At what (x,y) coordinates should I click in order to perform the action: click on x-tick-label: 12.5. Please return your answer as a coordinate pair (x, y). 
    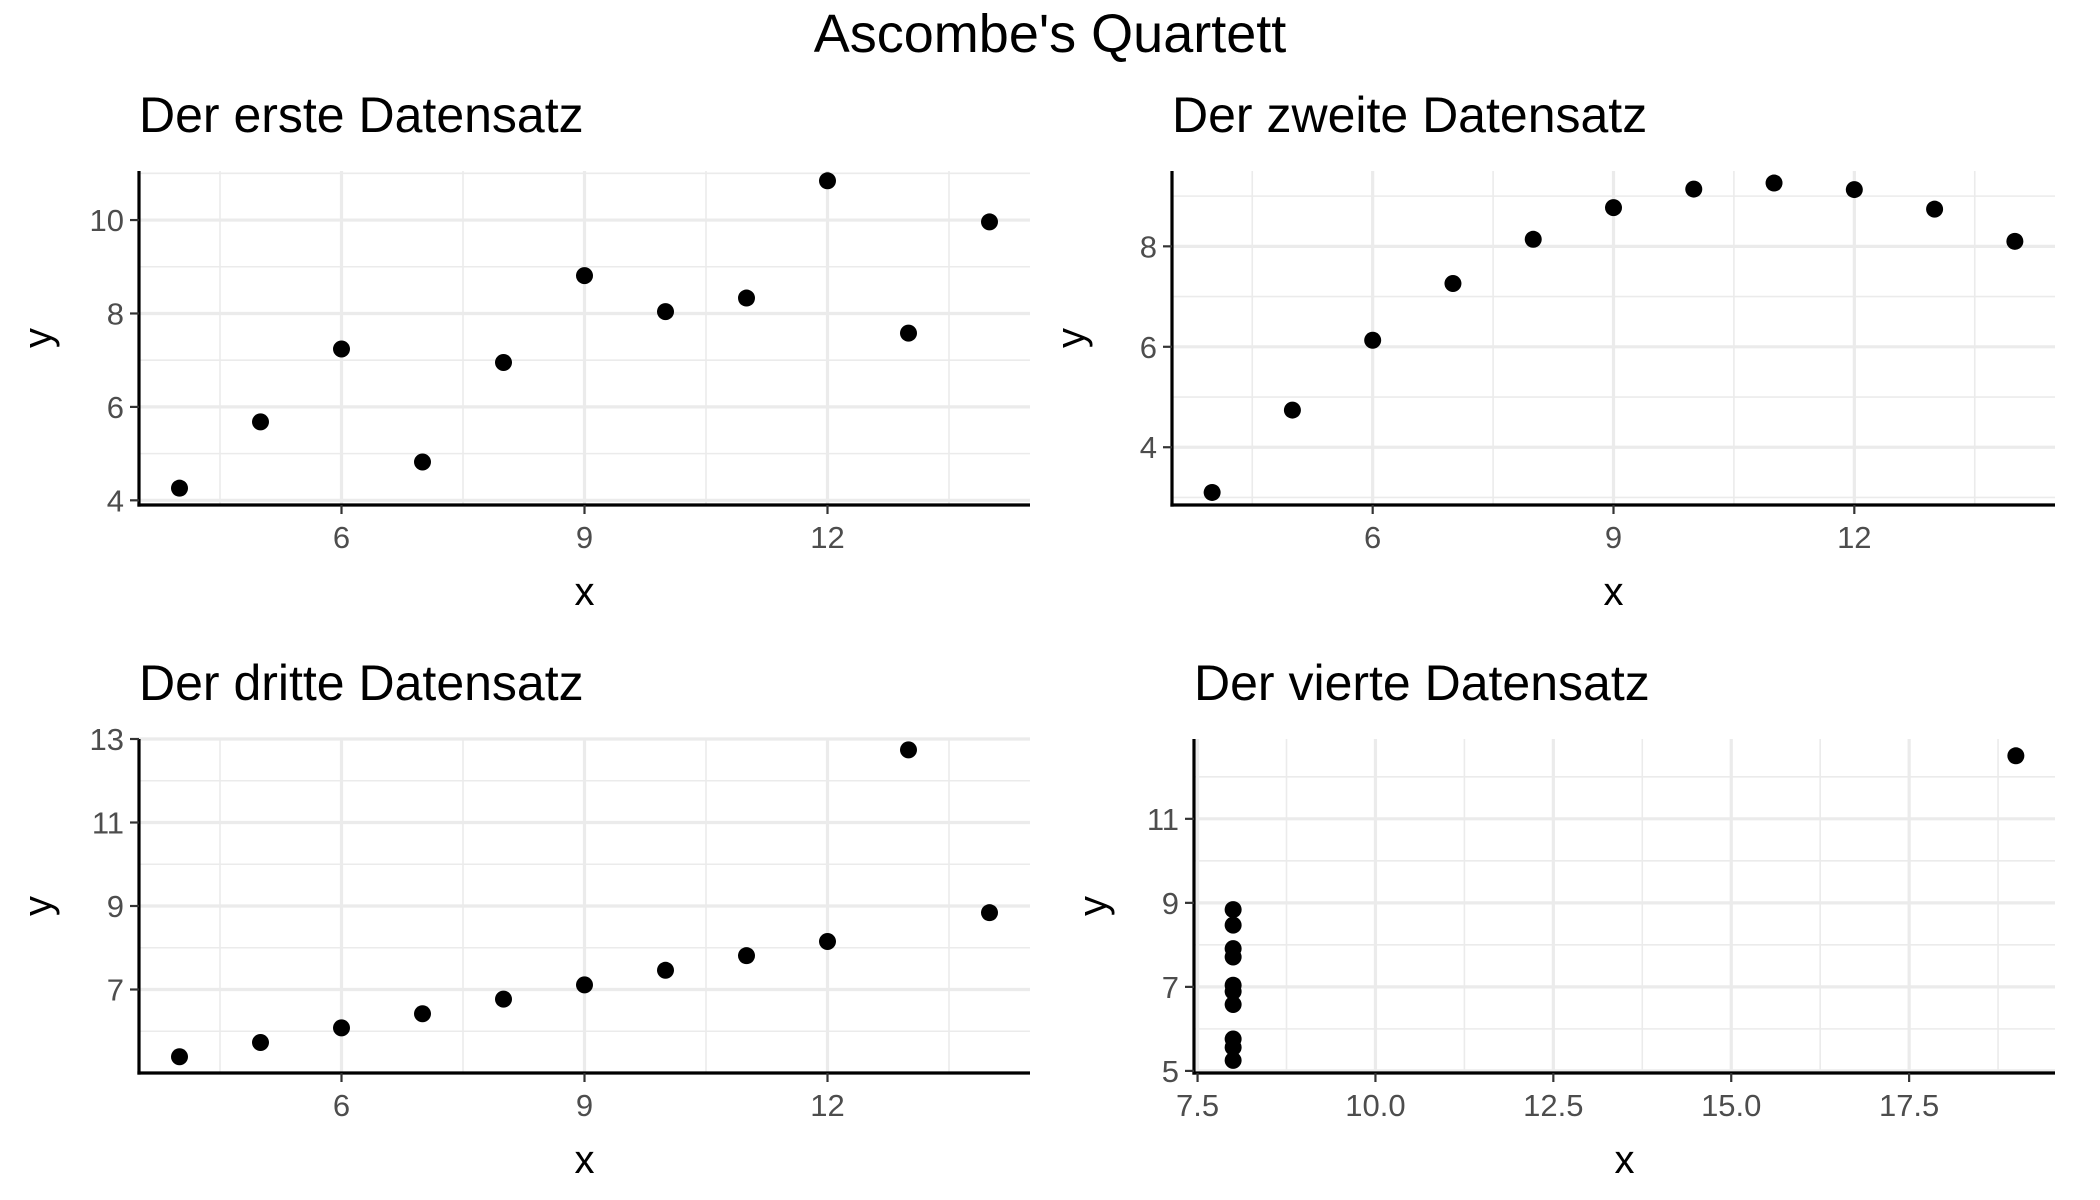
    Looking at the image, I should click on (1553, 1105).